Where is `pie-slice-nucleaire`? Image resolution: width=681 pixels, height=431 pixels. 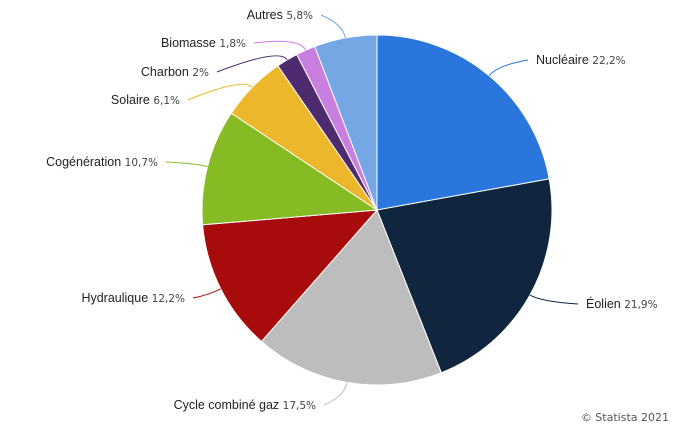
pie-slice-nucleaire is located at coordinates (463, 122).